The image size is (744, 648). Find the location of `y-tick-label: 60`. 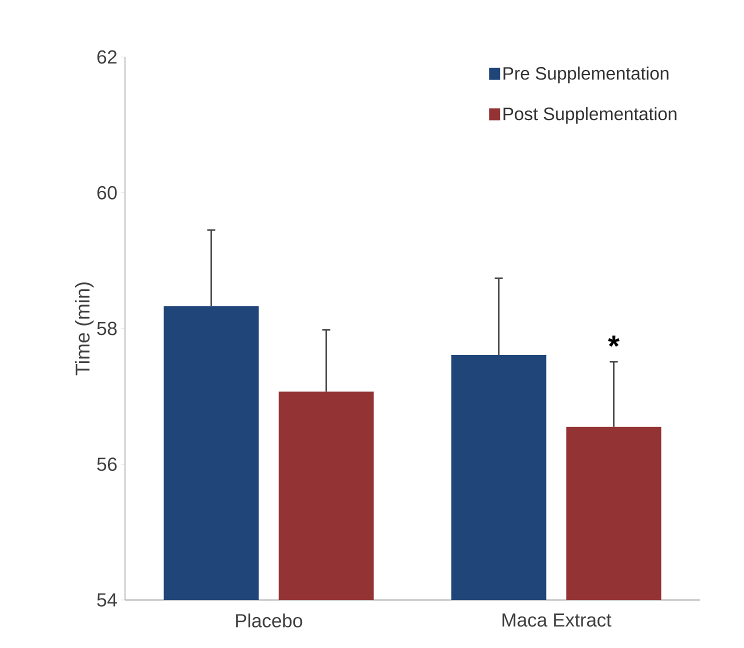

y-tick-label: 60 is located at coordinates (107, 193).